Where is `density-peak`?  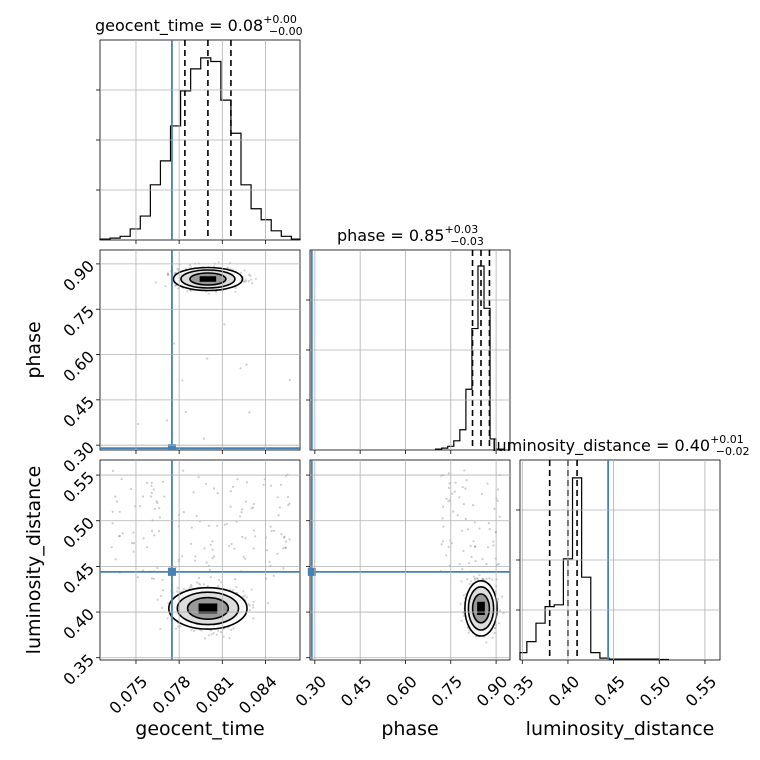 density-peak is located at coordinates (208, 279).